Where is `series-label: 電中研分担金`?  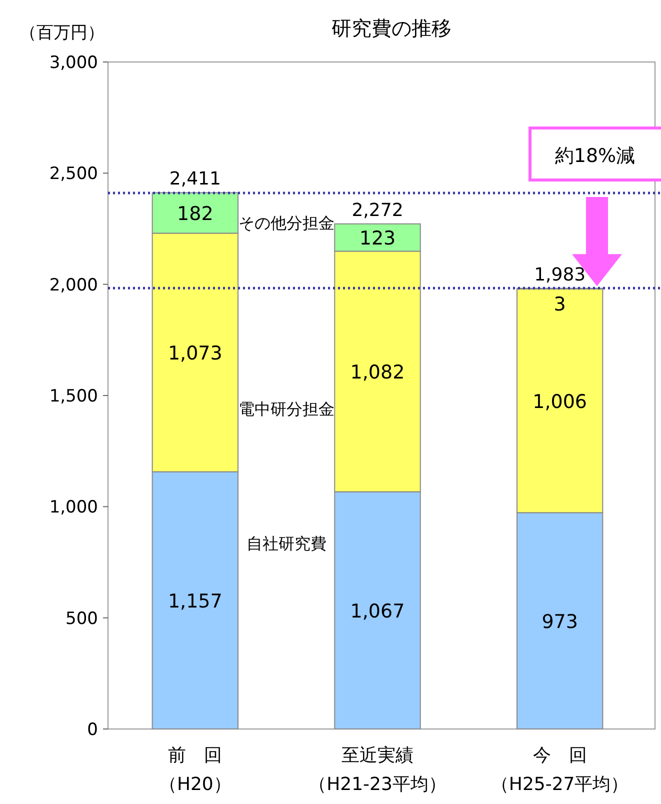 series-label: 電中研分担金 is located at coordinates (286, 409).